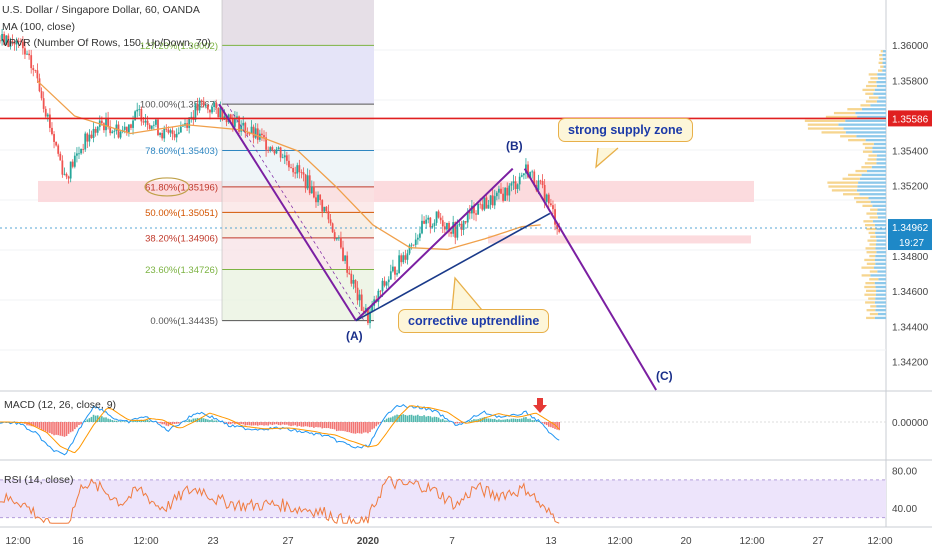 This screenshot has height=550, width=932. What do you see at coordinates (467, 293) in the screenshot?
I see `uptrend-callout-pointer` at bounding box center [467, 293].